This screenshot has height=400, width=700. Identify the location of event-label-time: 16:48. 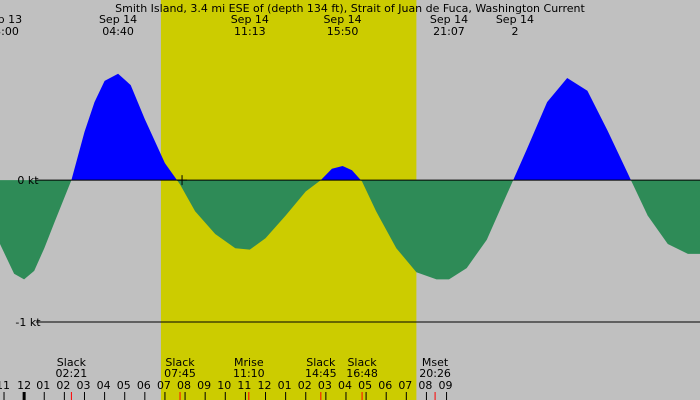
(362, 373).